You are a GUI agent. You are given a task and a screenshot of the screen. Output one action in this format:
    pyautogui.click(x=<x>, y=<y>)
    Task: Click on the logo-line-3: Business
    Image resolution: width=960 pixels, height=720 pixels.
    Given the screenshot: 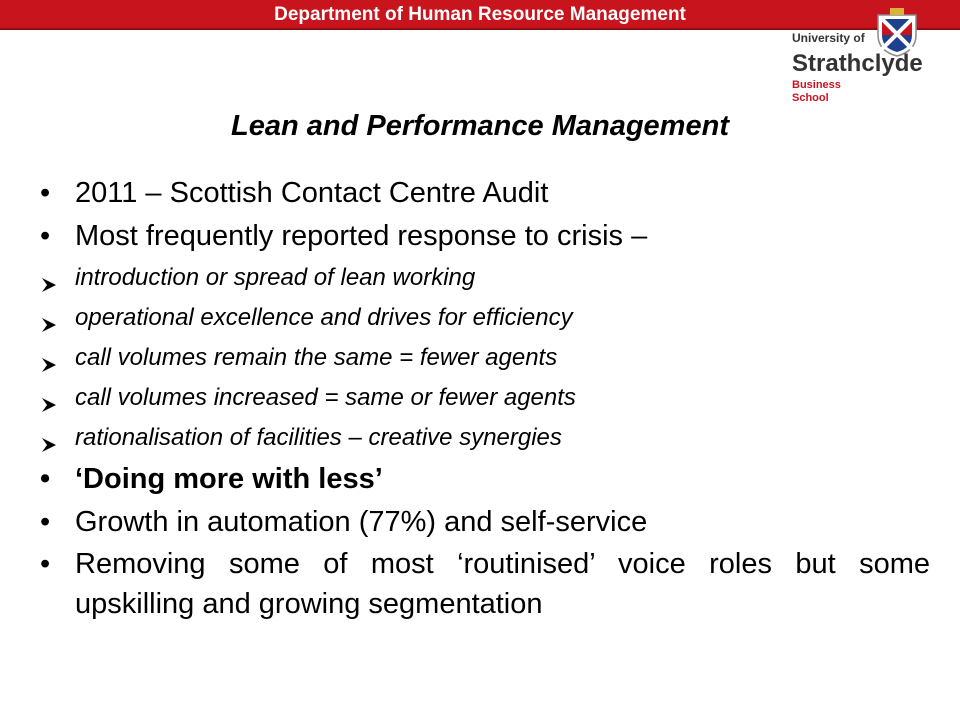 What is the action you would take?
    pyautogui.click(x=816, y=85)
    